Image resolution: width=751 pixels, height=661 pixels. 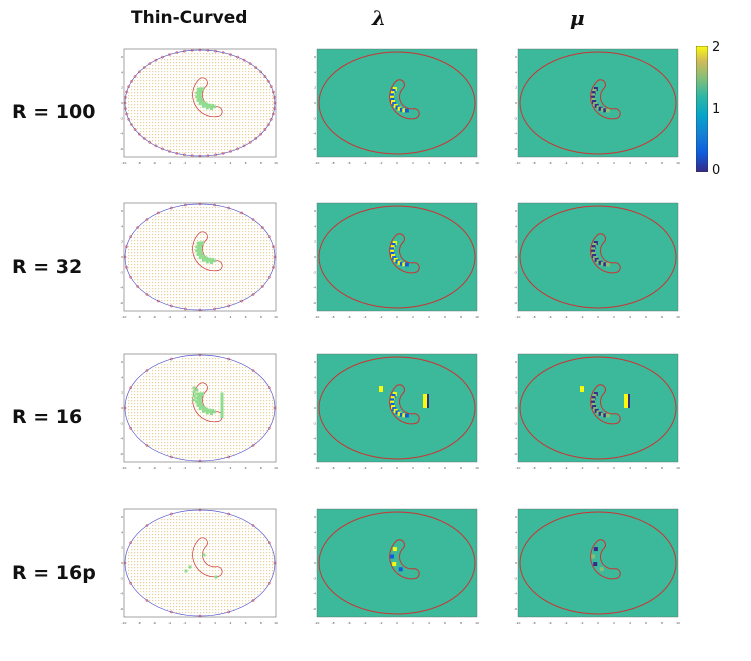 I want to click on panel-mu-r16p: -10 -8 -6 -4 -2 0 2 4 6 8 10 6 4 2 0 -2 -4 -6, so click(x=597, y=566).